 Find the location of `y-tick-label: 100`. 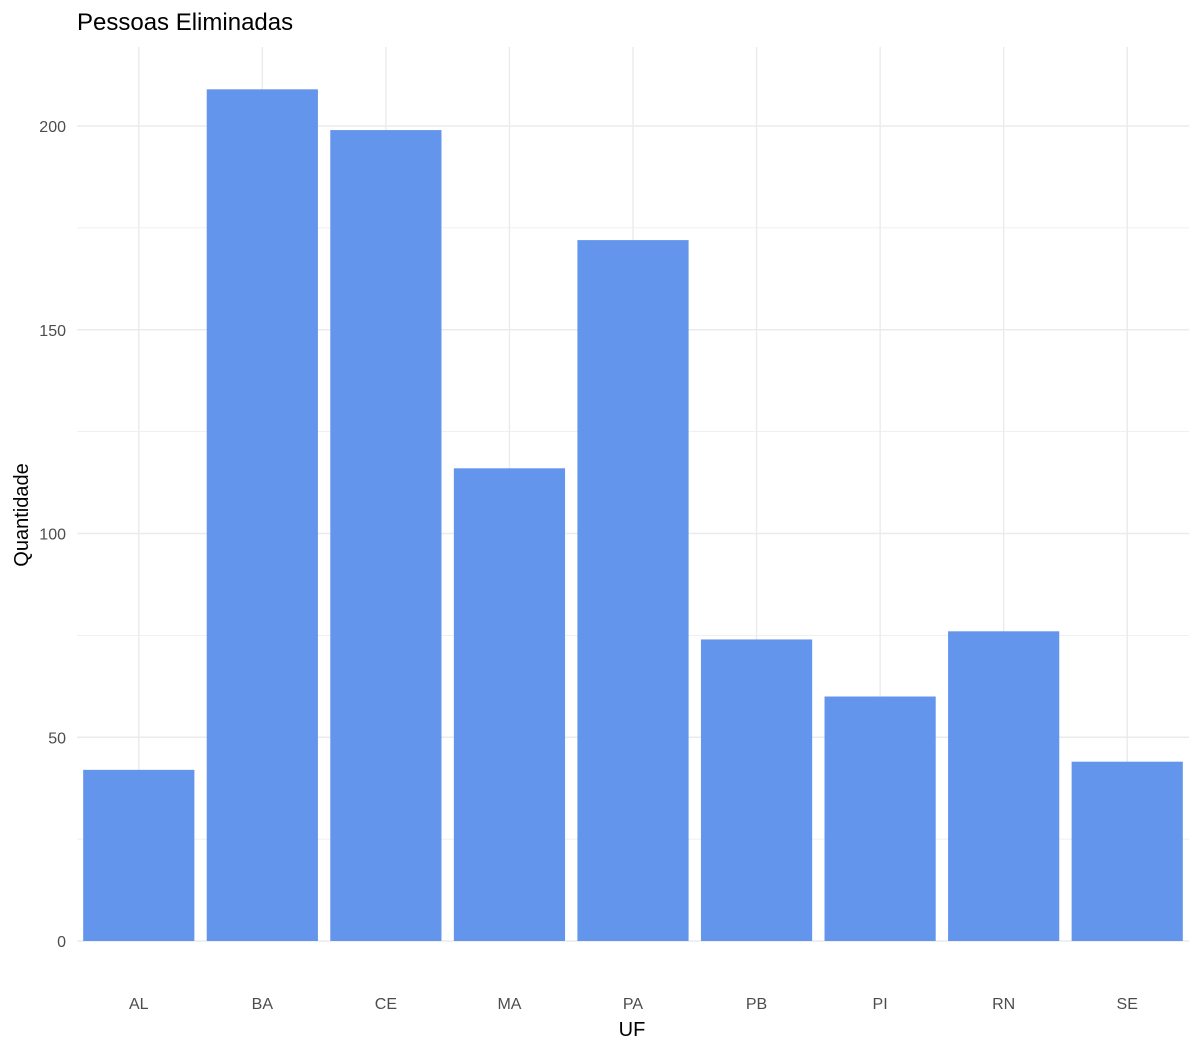

y-tick-label: 100 is located at coordinates (52, 535).